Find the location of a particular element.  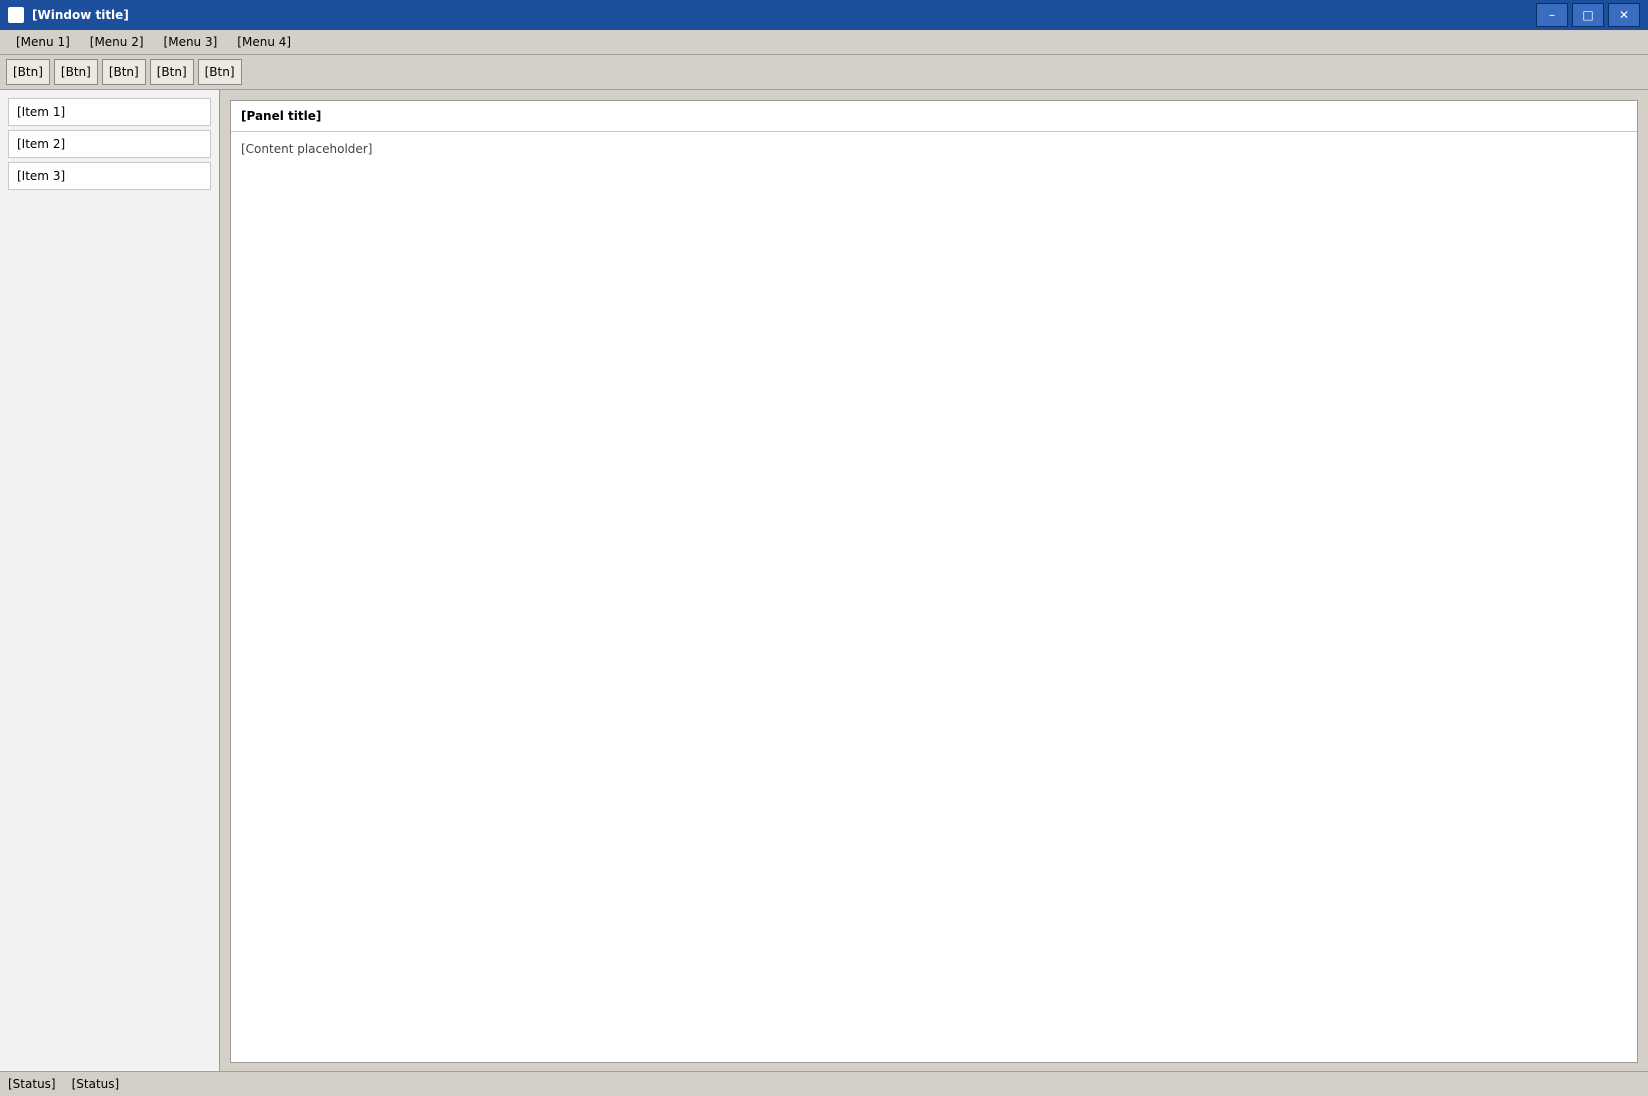

sidebar: [Item 1] [Item 2] [Item 3] is located at coordinates (110, 580).